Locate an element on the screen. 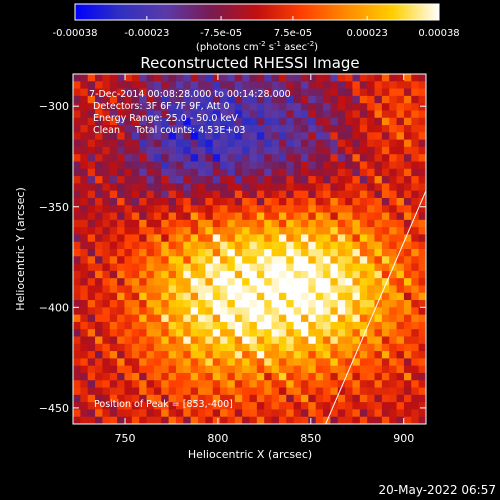 The width and height of the screenshot is (500, 500). colorbar-unit-exp-2: -1 is located at coordinates (277, 44).